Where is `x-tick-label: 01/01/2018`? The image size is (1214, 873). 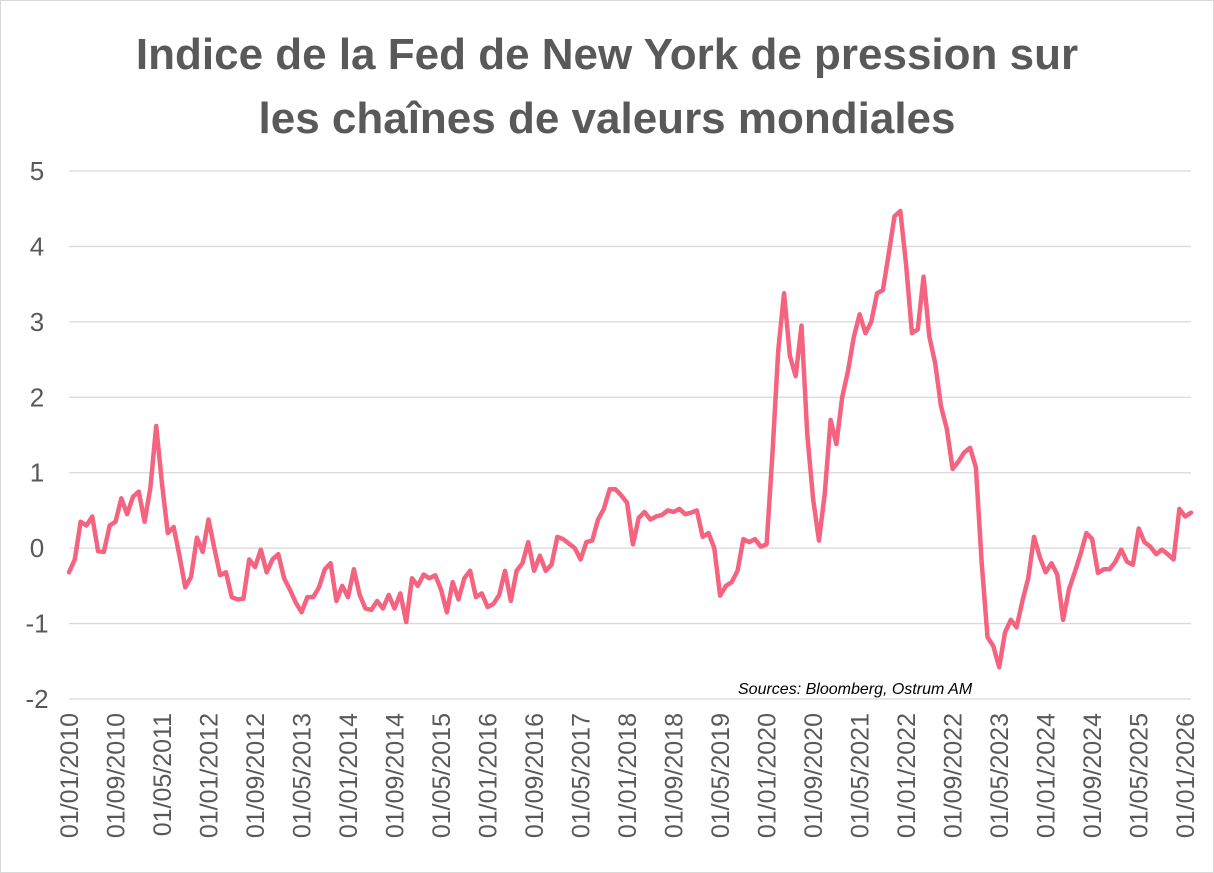 x-tick-label: 01/01/2018 is located at coordinates (628, 775).